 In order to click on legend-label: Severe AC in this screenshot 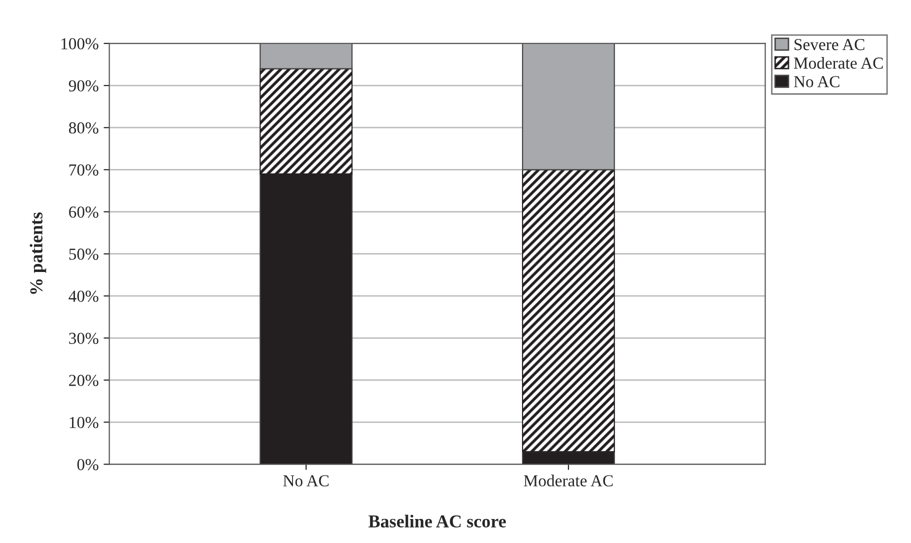, I will do `click(829, 44)`.